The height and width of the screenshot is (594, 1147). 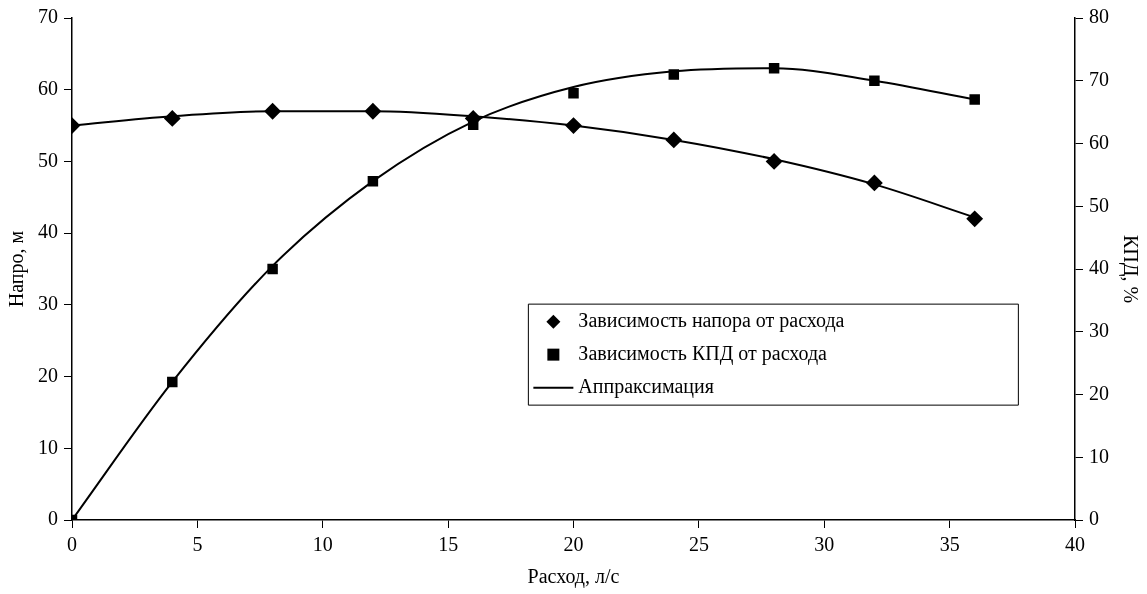 I want to click on x-axis-title: Расход, л/с, so click(x=573, y=577).